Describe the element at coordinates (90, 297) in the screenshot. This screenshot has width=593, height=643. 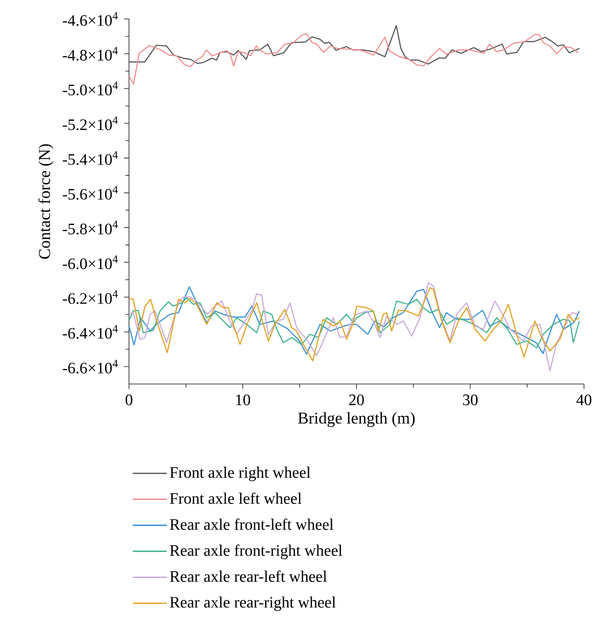
I see `y-tick-label: -6.2×10$^{4}$` at that location.